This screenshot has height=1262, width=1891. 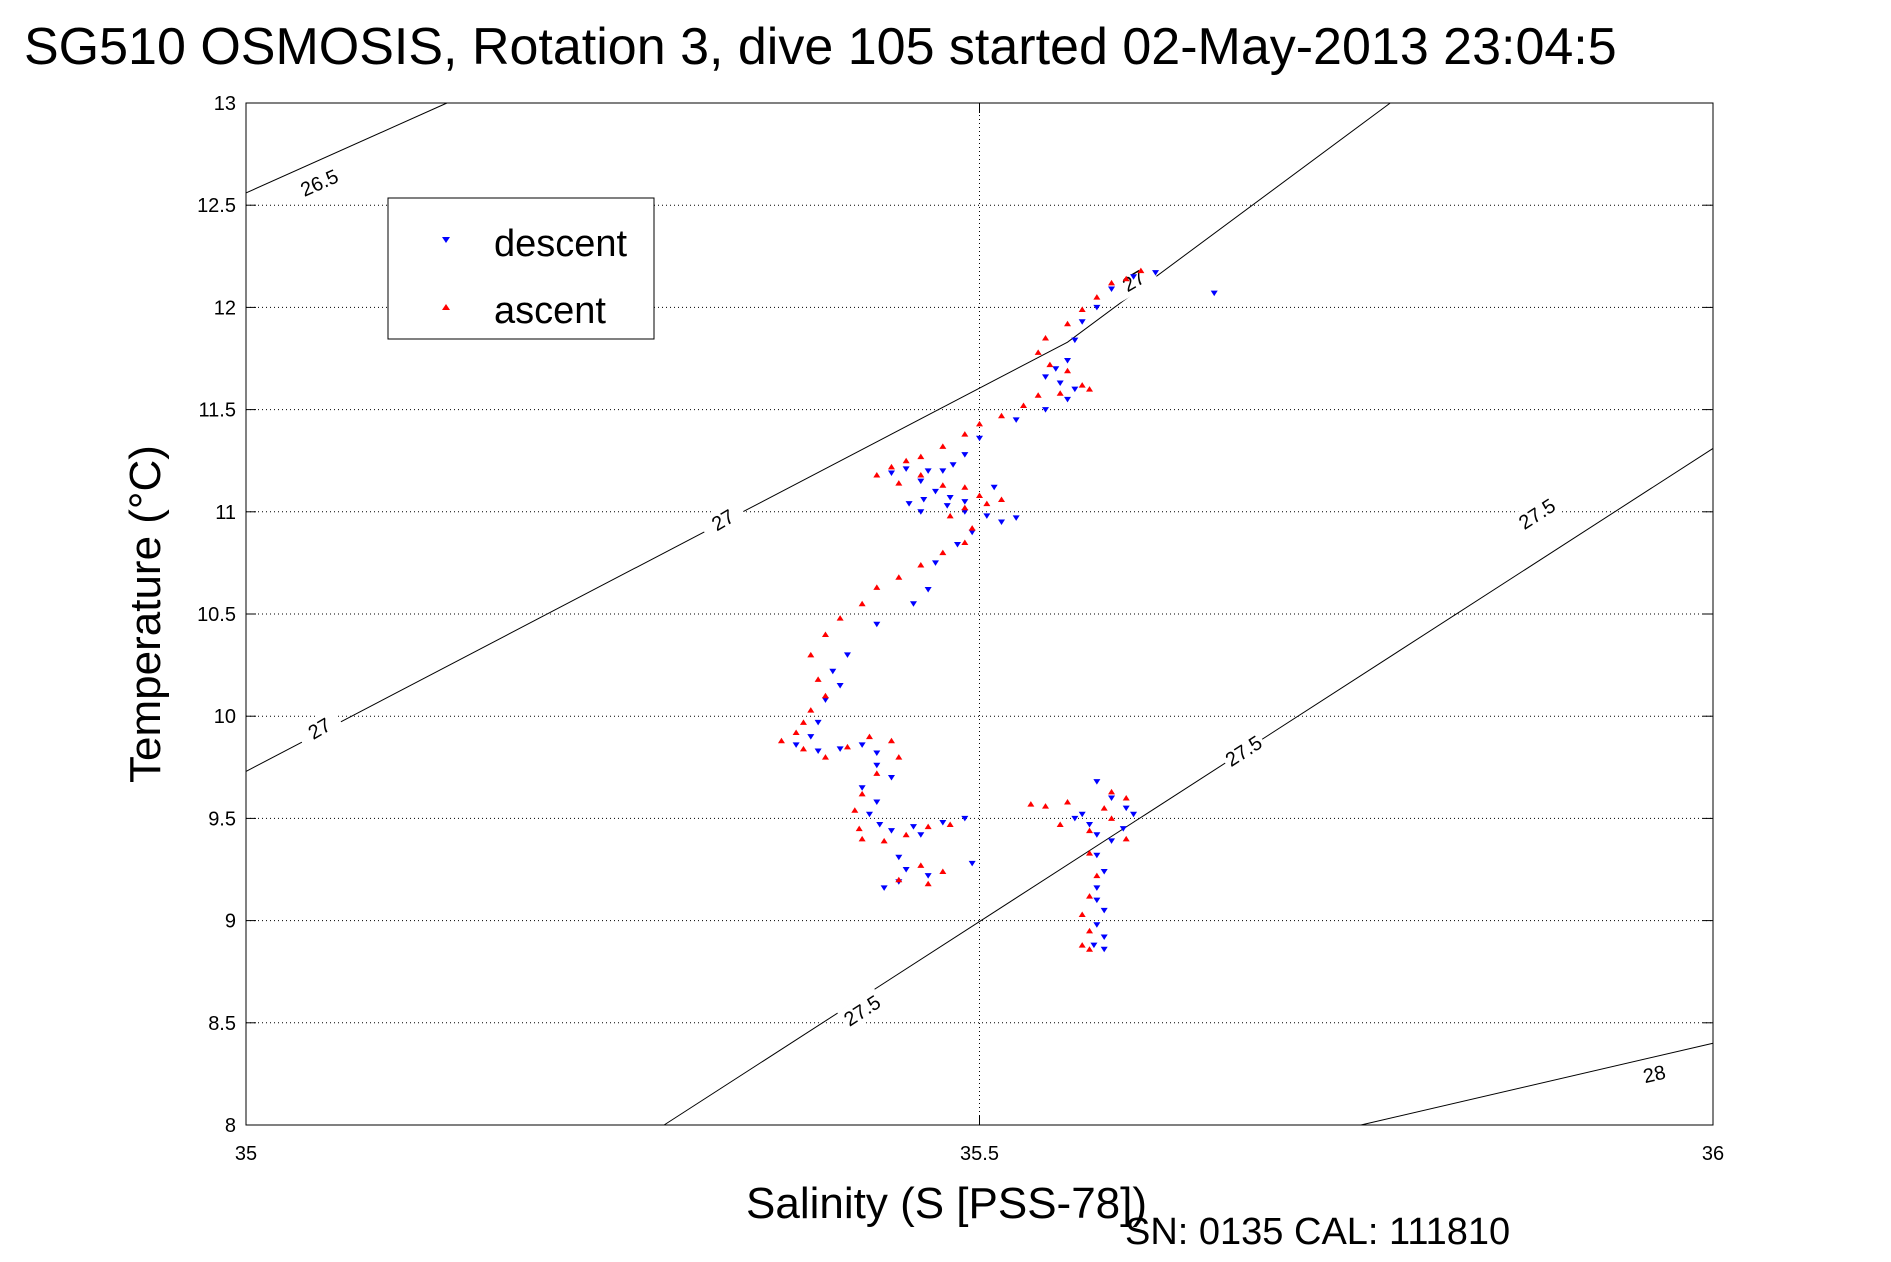 I want to click on y-tick-label: 10, so click(x=225, y=717).